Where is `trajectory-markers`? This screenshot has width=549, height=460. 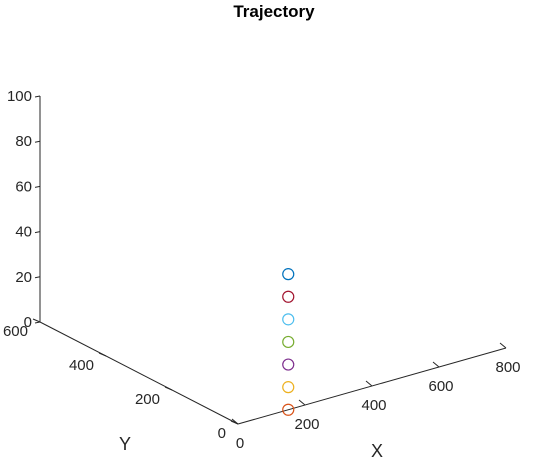 trajectory-markers is located at coordinates (288, 342).